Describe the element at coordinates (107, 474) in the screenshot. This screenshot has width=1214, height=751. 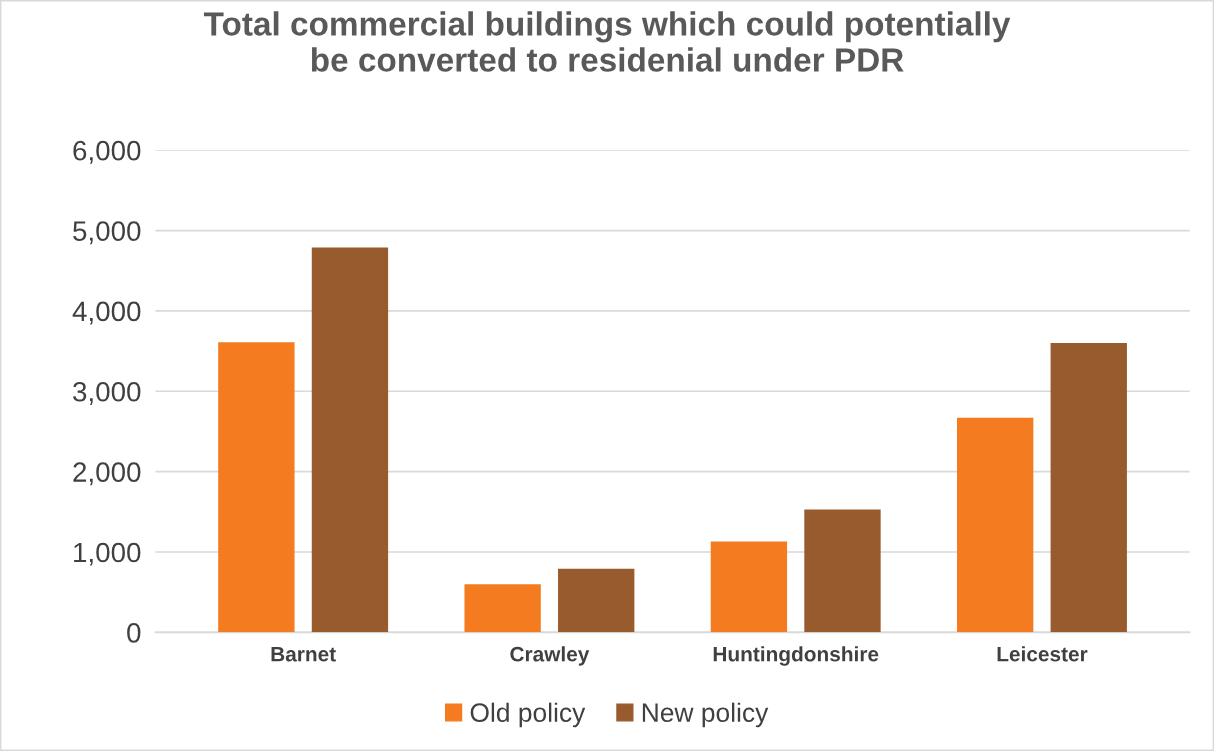
I see `y-tick-label: 2,000` at that location.